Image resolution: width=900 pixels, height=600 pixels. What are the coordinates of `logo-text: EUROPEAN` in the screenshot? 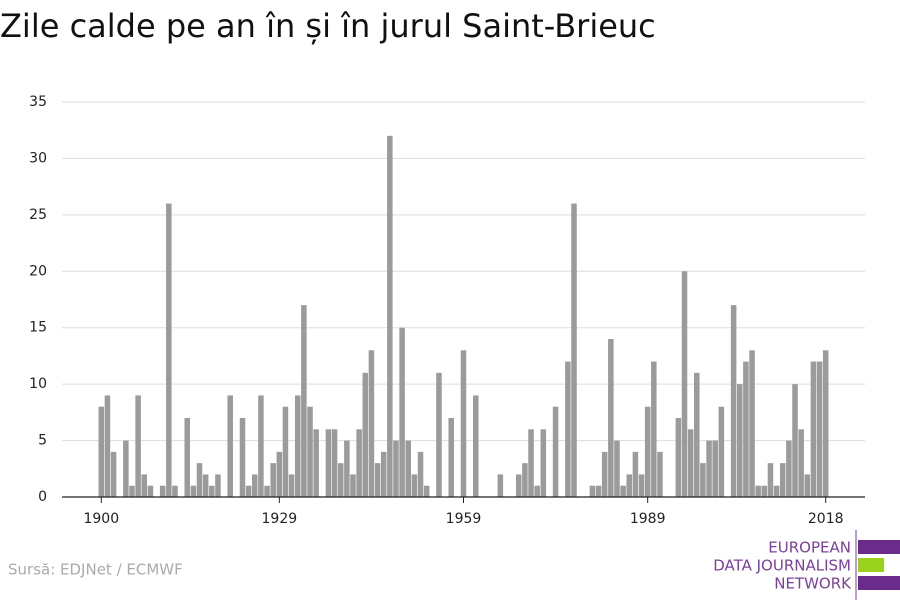 It's located at (809, 548).